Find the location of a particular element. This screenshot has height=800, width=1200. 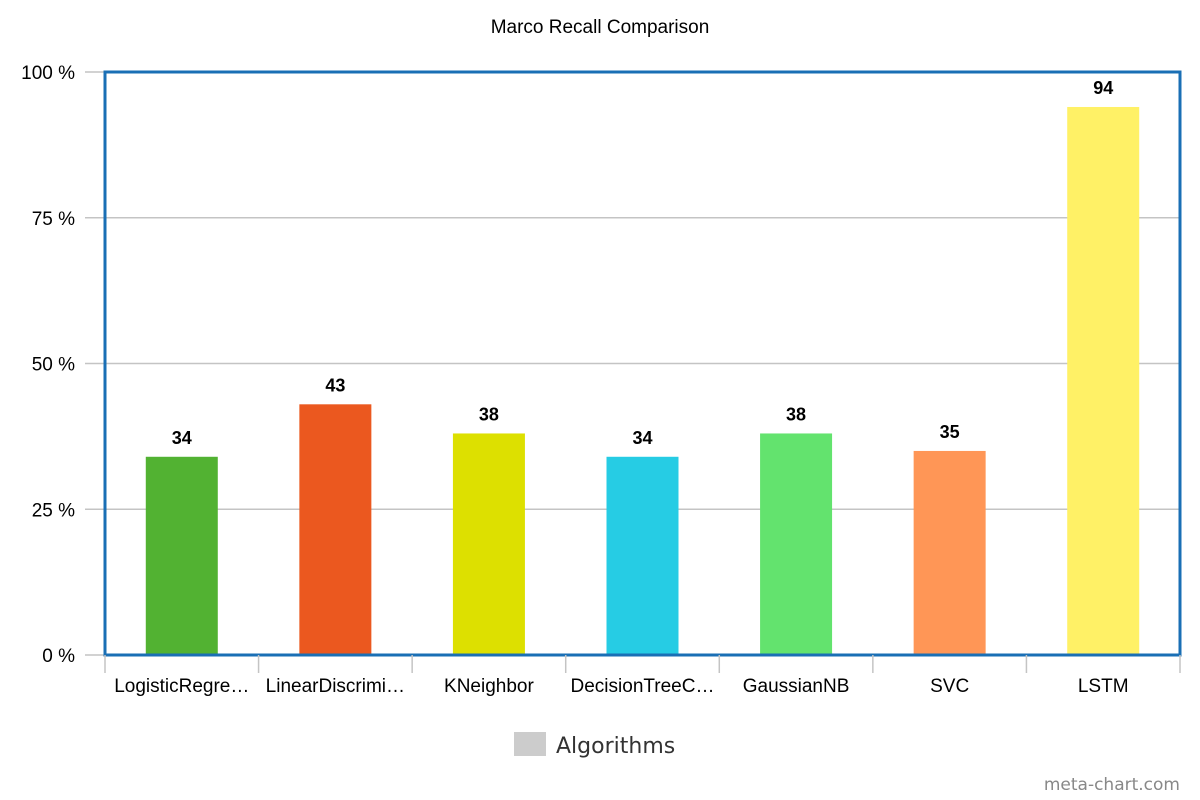

legend-swatch is located at coordinates (530, 744).